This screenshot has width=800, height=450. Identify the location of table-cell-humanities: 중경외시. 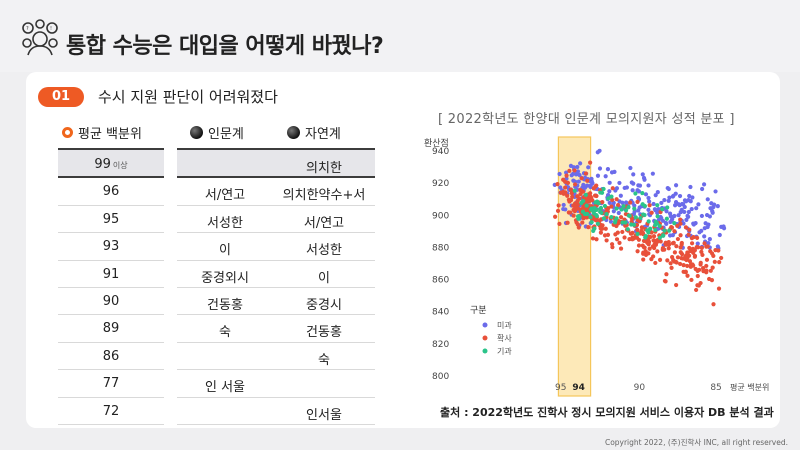
(225, 278).